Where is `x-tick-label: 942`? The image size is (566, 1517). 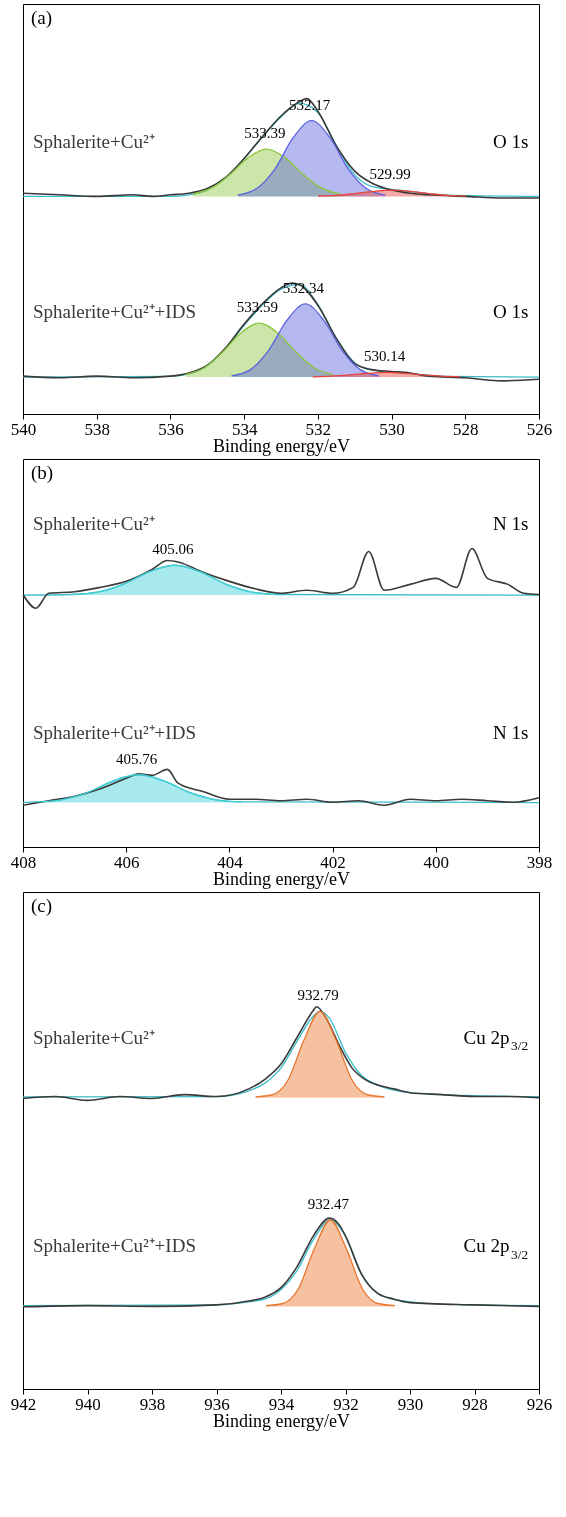
x-tick-label: 942 is located at coordinates (23, 1404).